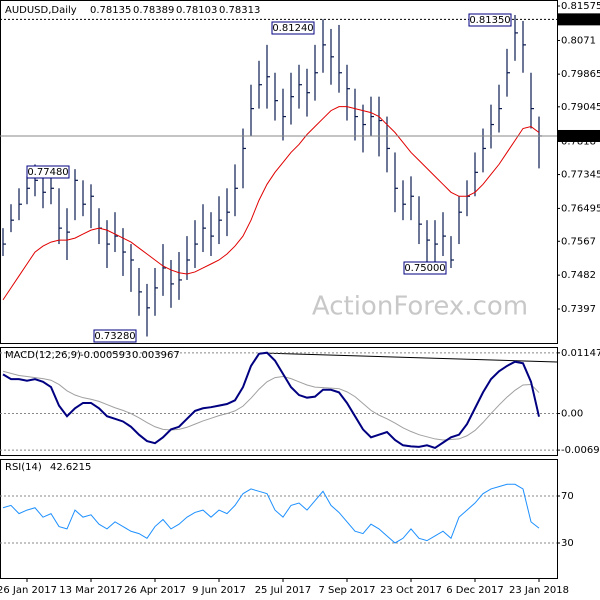  I want to click on x-tick-label: 9 Jun 2017, so click(219, 590).